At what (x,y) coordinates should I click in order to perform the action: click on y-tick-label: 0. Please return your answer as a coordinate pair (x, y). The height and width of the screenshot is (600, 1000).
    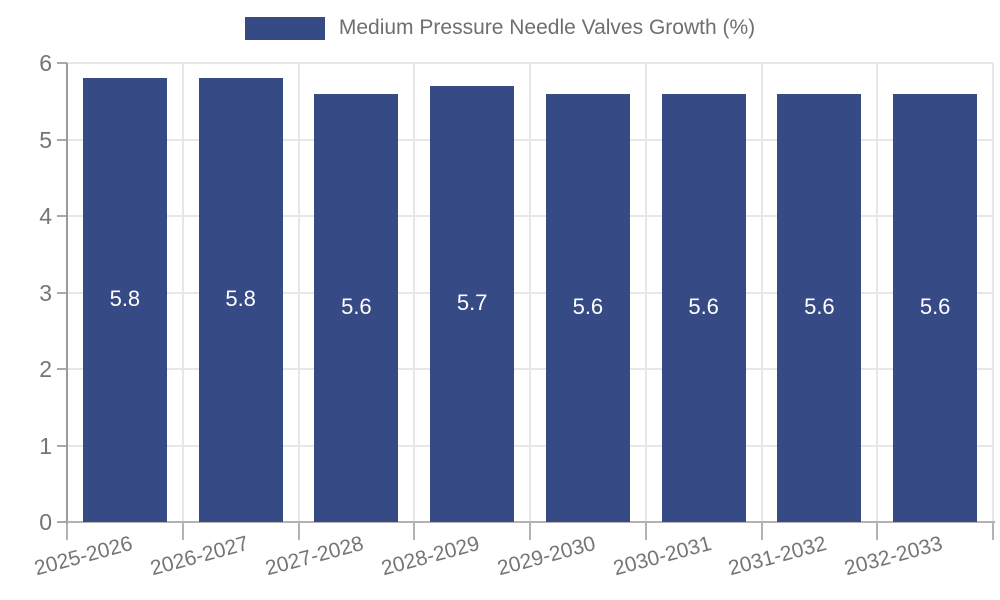
    Looking at the image, I should click on (45, 522).